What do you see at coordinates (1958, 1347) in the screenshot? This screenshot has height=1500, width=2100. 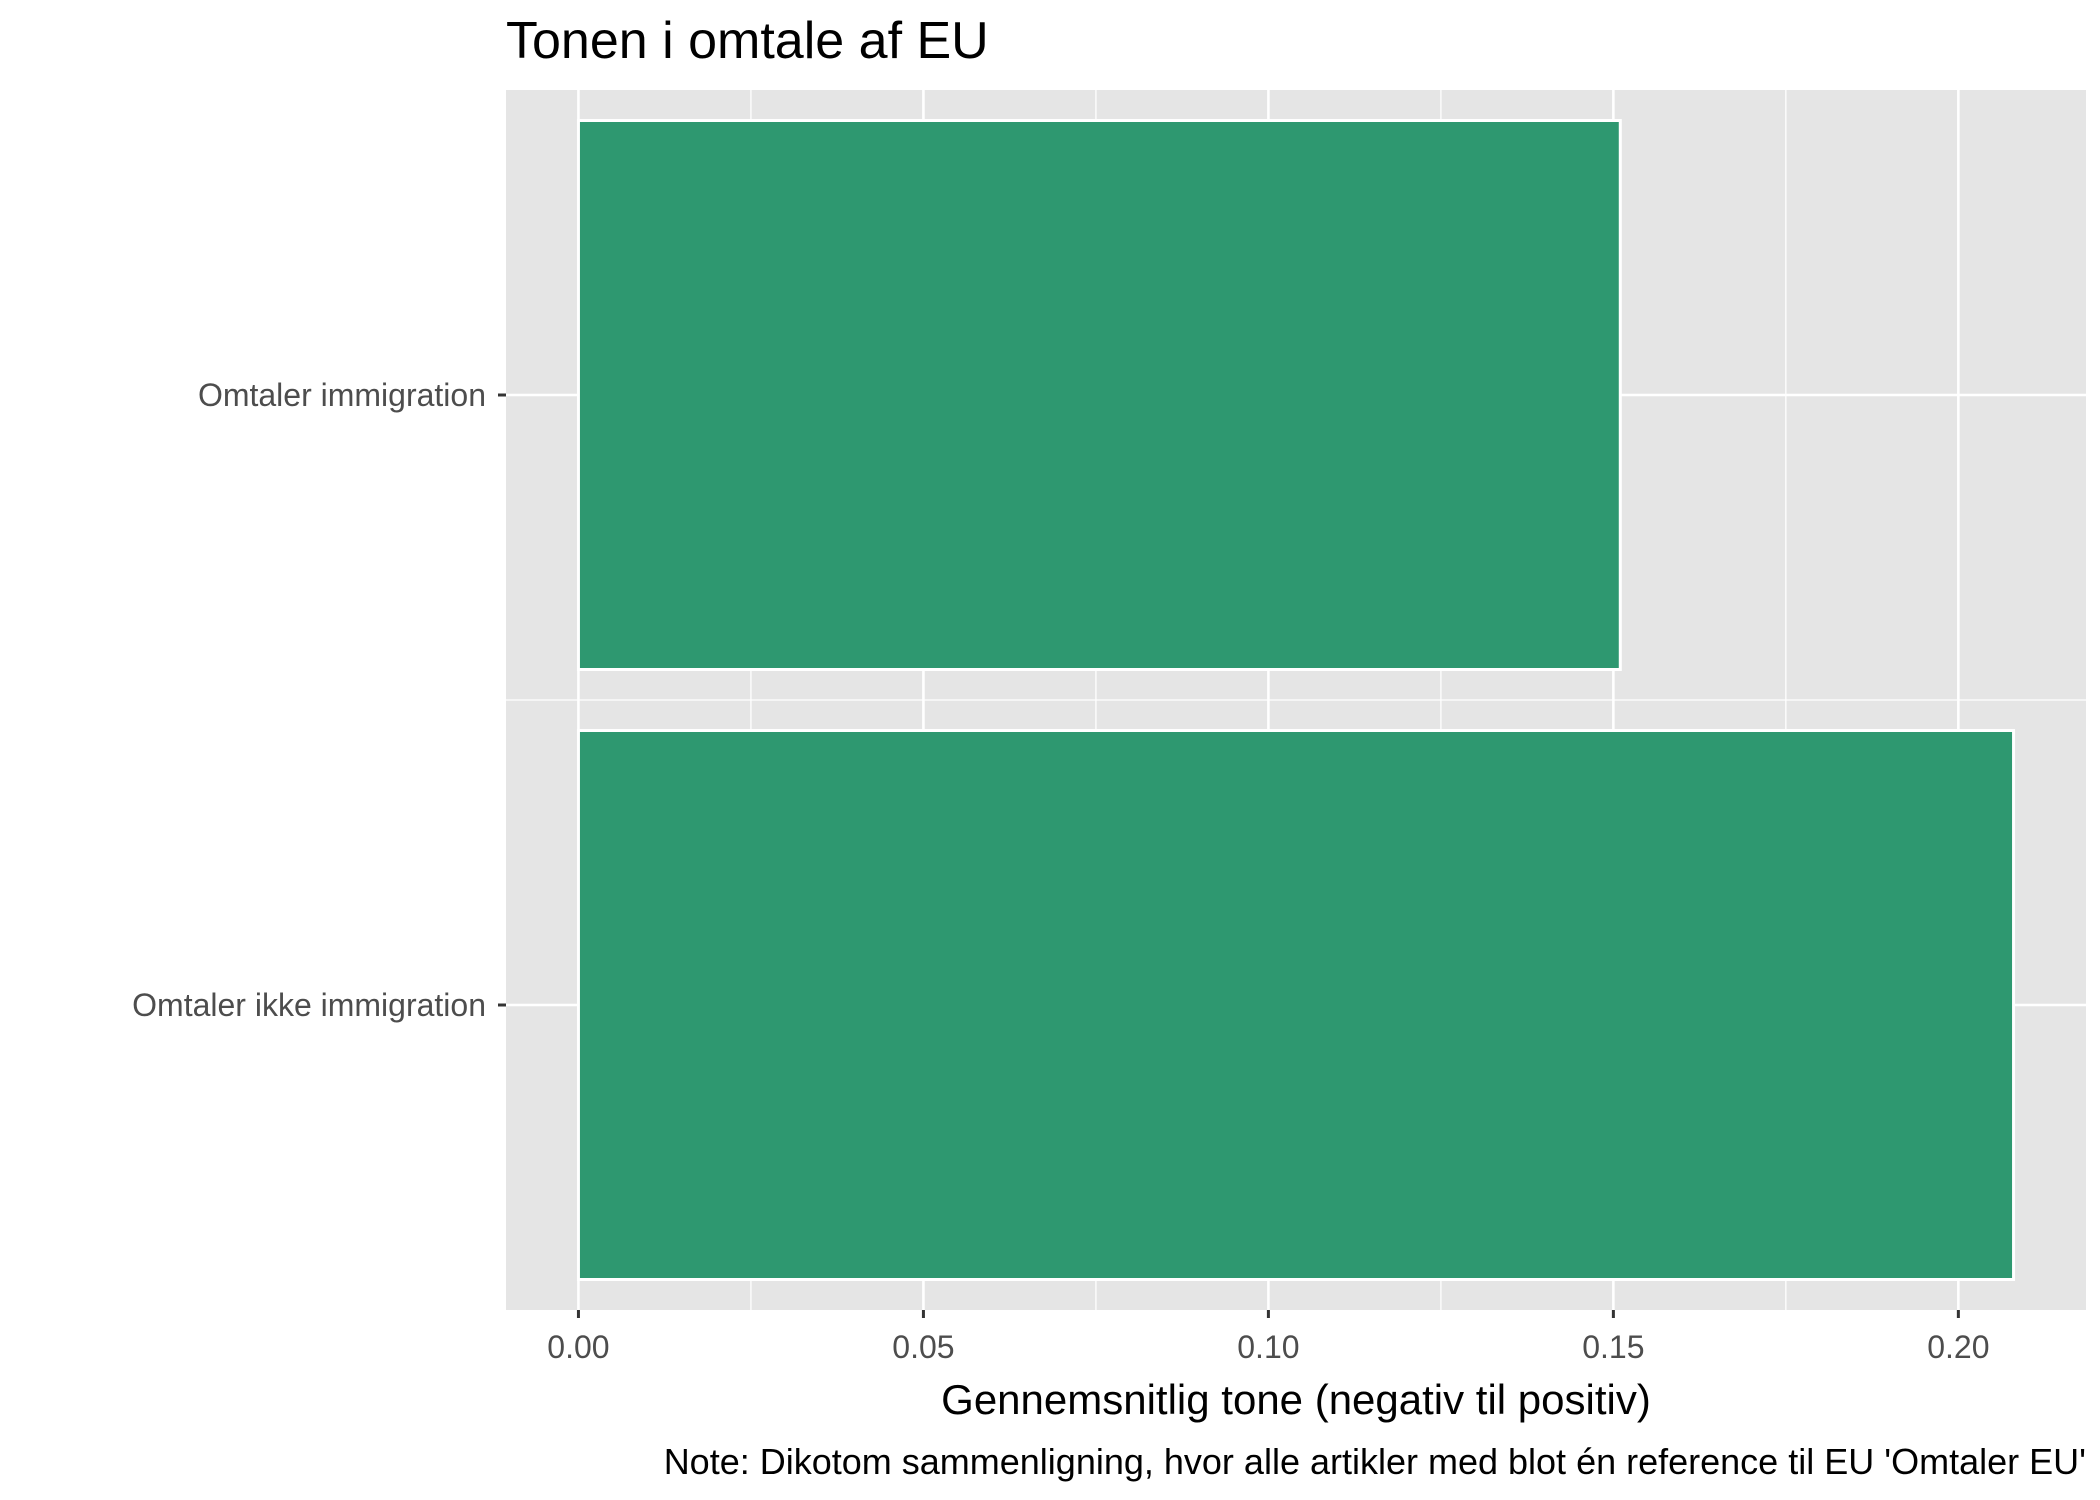 I see `x-tick-label: 0.20` at bounding box center [1958, 1347].